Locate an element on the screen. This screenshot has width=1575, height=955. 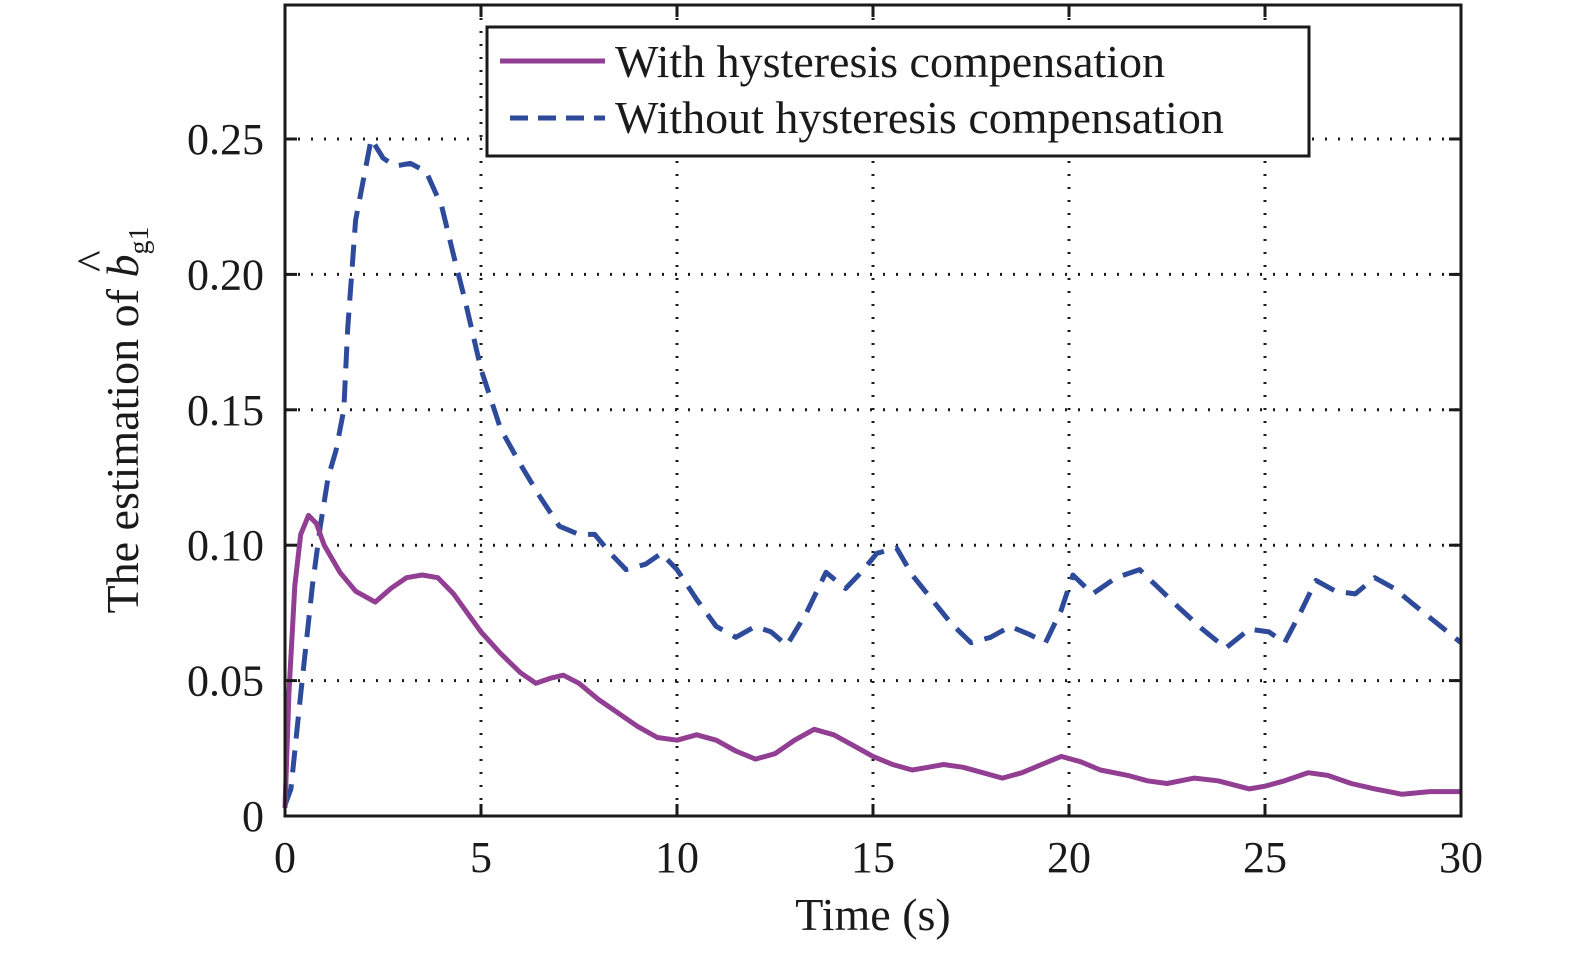
x-tick-label: 5 is located at coordinates (481, 857).